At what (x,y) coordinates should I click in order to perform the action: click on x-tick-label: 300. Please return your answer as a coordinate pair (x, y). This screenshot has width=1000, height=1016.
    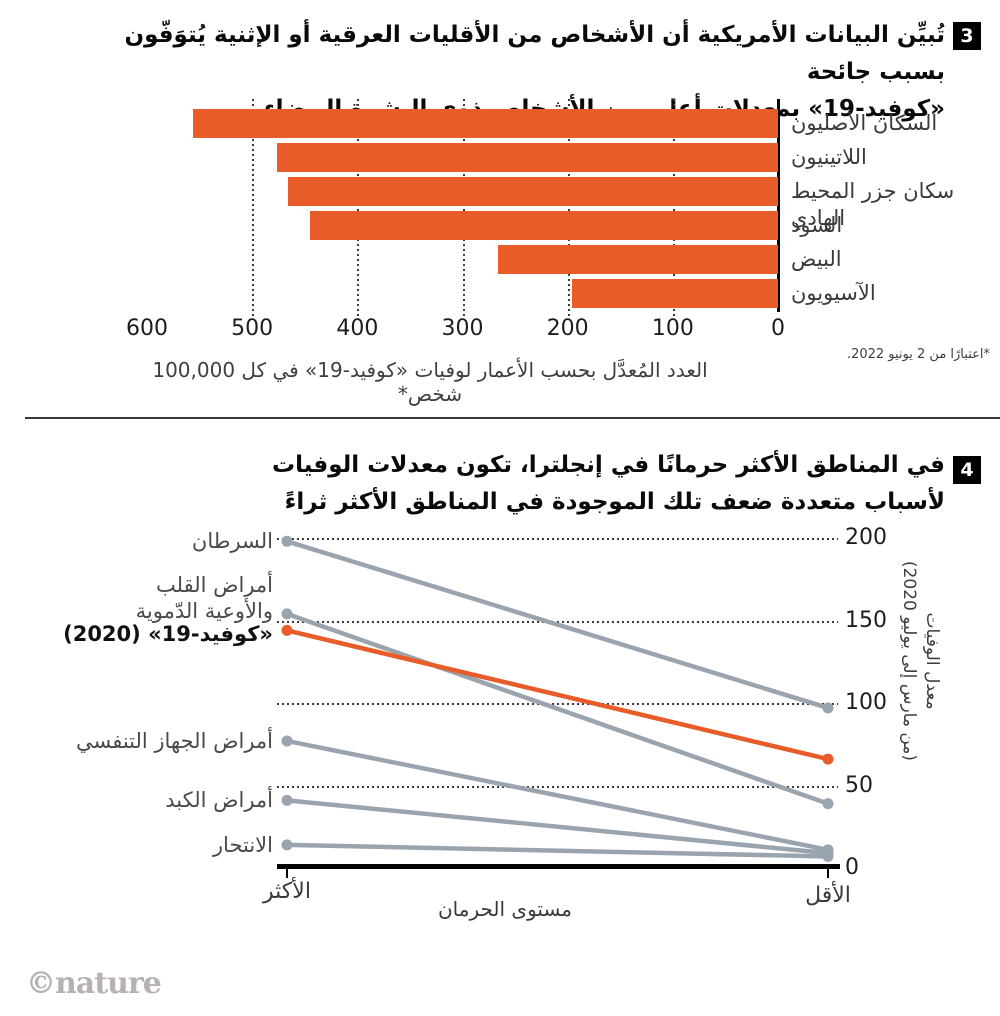
    Looking at the image, I should click on (462, 328).